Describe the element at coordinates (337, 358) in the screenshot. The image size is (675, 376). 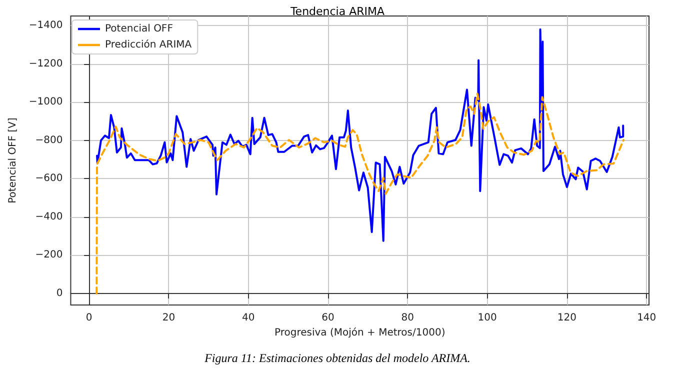
I see `text: Figura 11: Estimaciones obtenidas del modelo ARIMA.` at that location.